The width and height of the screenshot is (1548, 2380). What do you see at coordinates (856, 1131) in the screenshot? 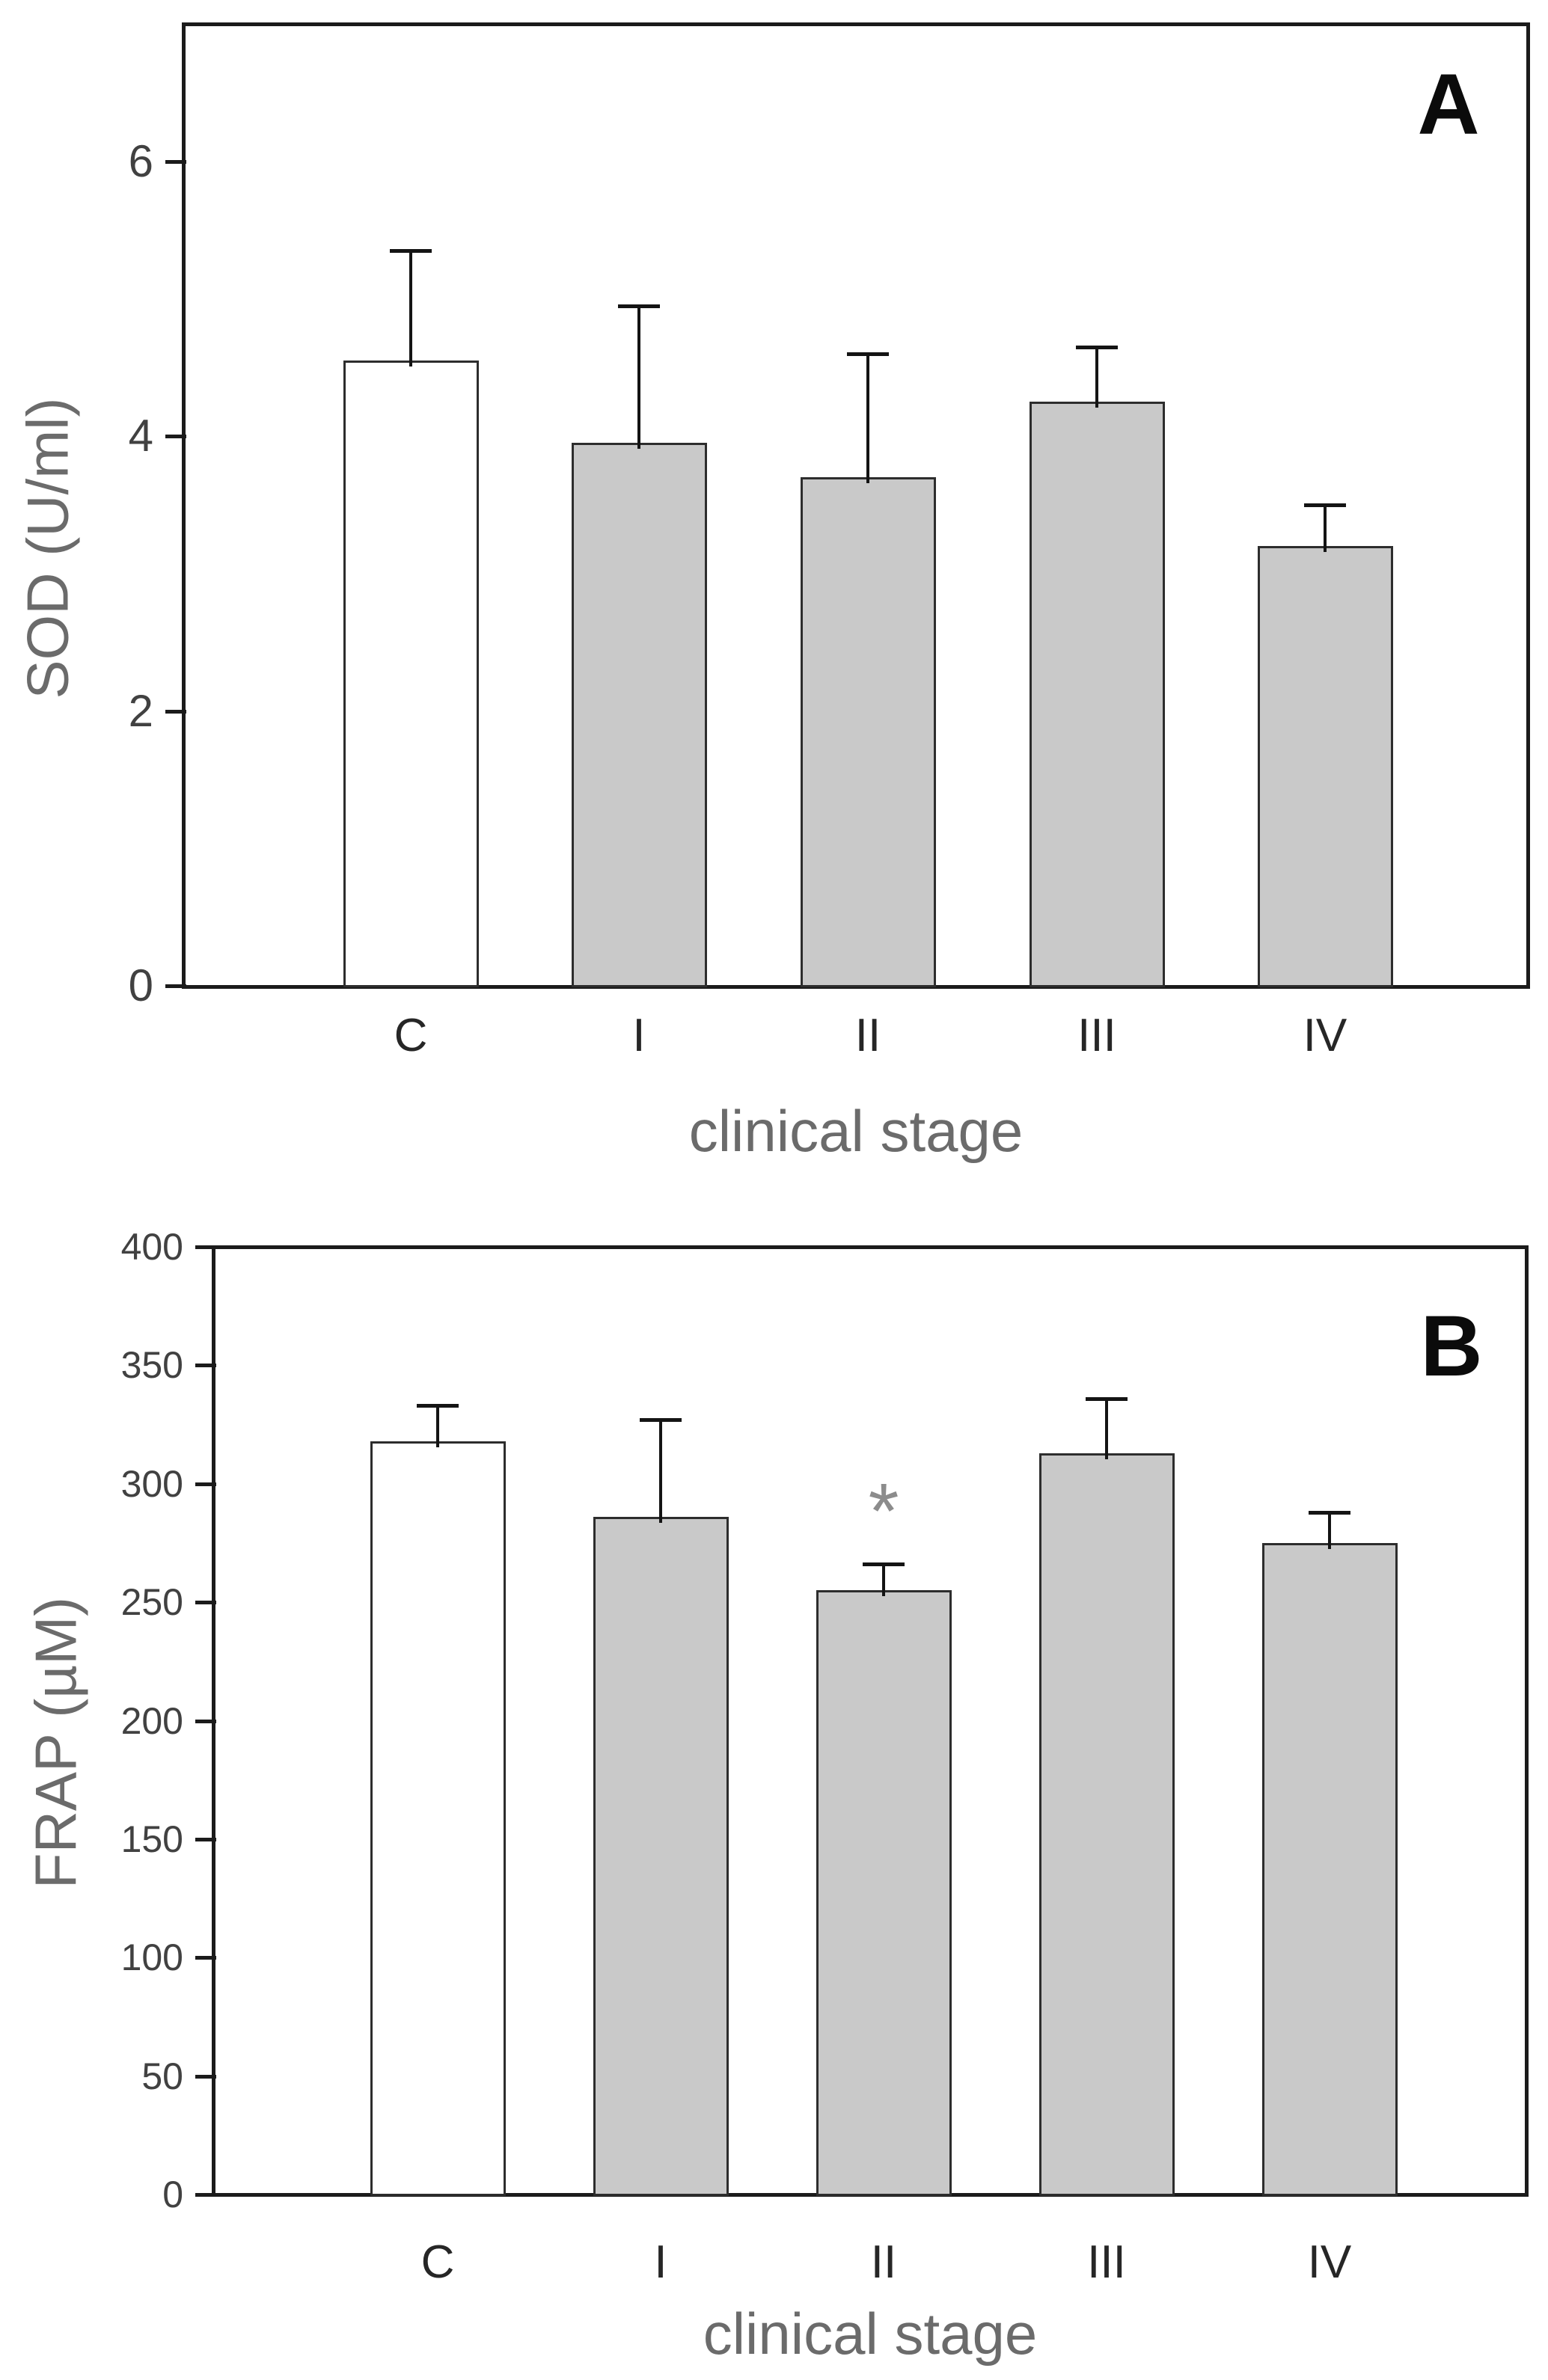
I see `x-axis-title-a: clinical stage` at bounding box center [856, 1131].